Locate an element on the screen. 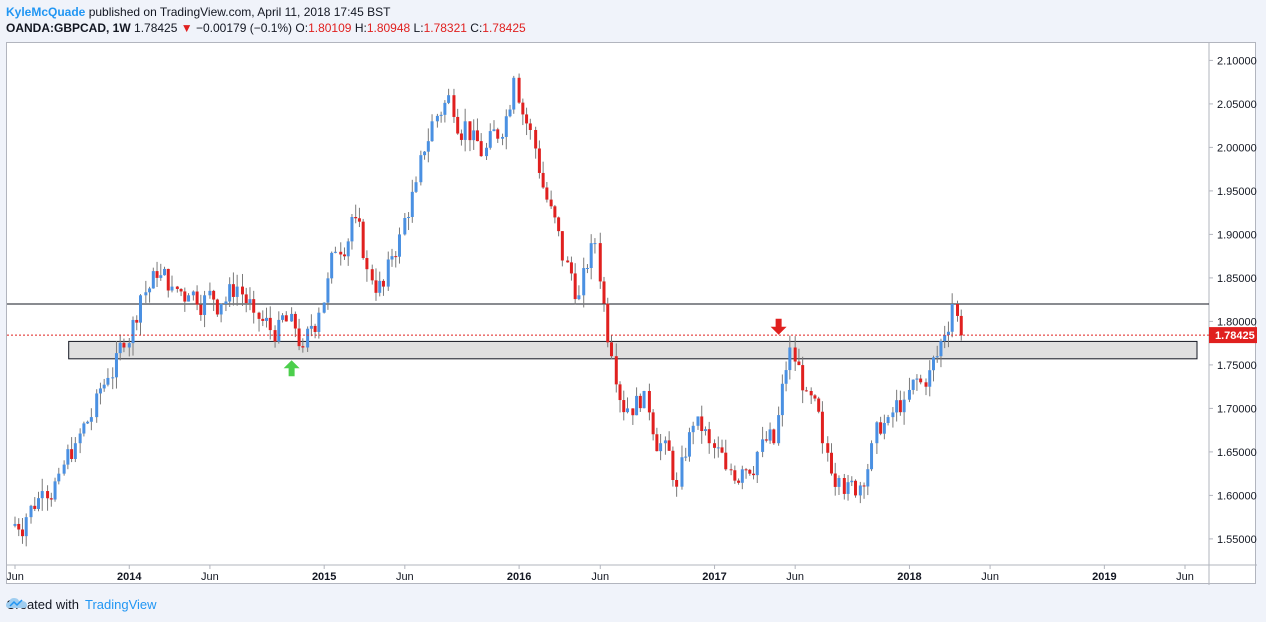 This screenshot has width=1266, height=622. last-price-tag is located at coordinates (1233, 335).